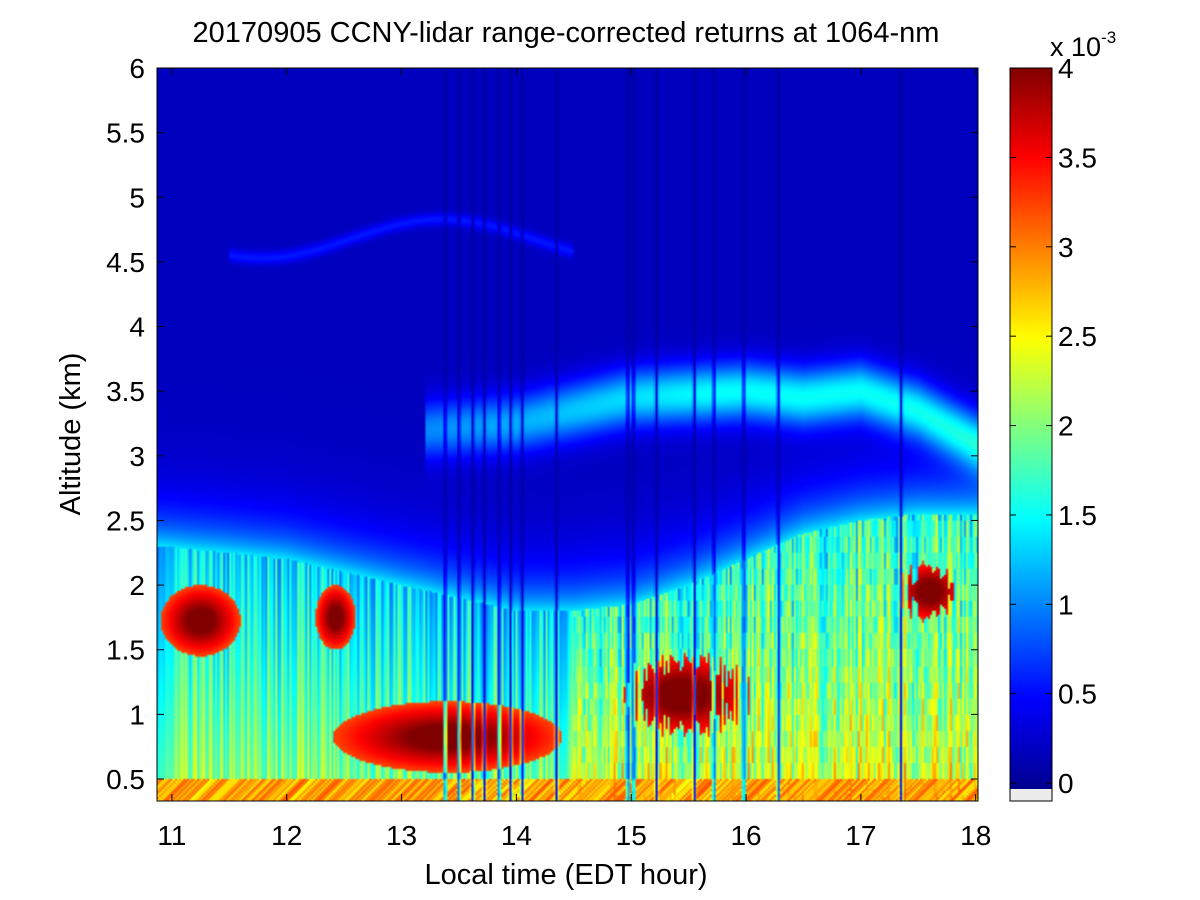 This screenshot has height=900, width=1200. I want to click on x-axis-label: Local time (EDT hour), so click(565, 875).